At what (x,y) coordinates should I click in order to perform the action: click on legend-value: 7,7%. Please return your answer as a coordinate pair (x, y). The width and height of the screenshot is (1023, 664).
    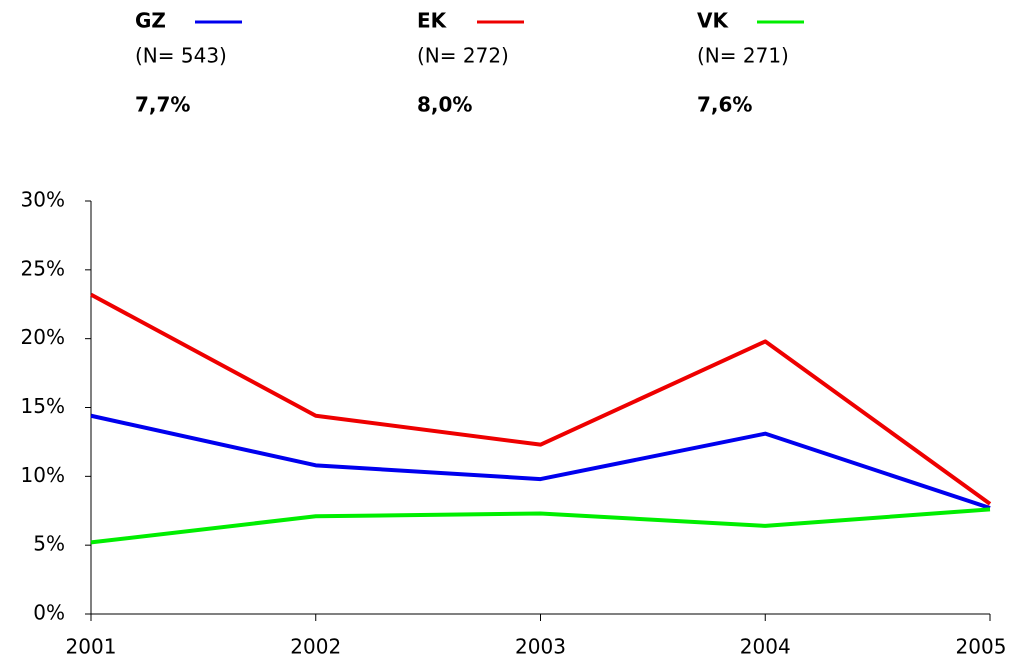
    Looking at the image, I should click on (162, 105).